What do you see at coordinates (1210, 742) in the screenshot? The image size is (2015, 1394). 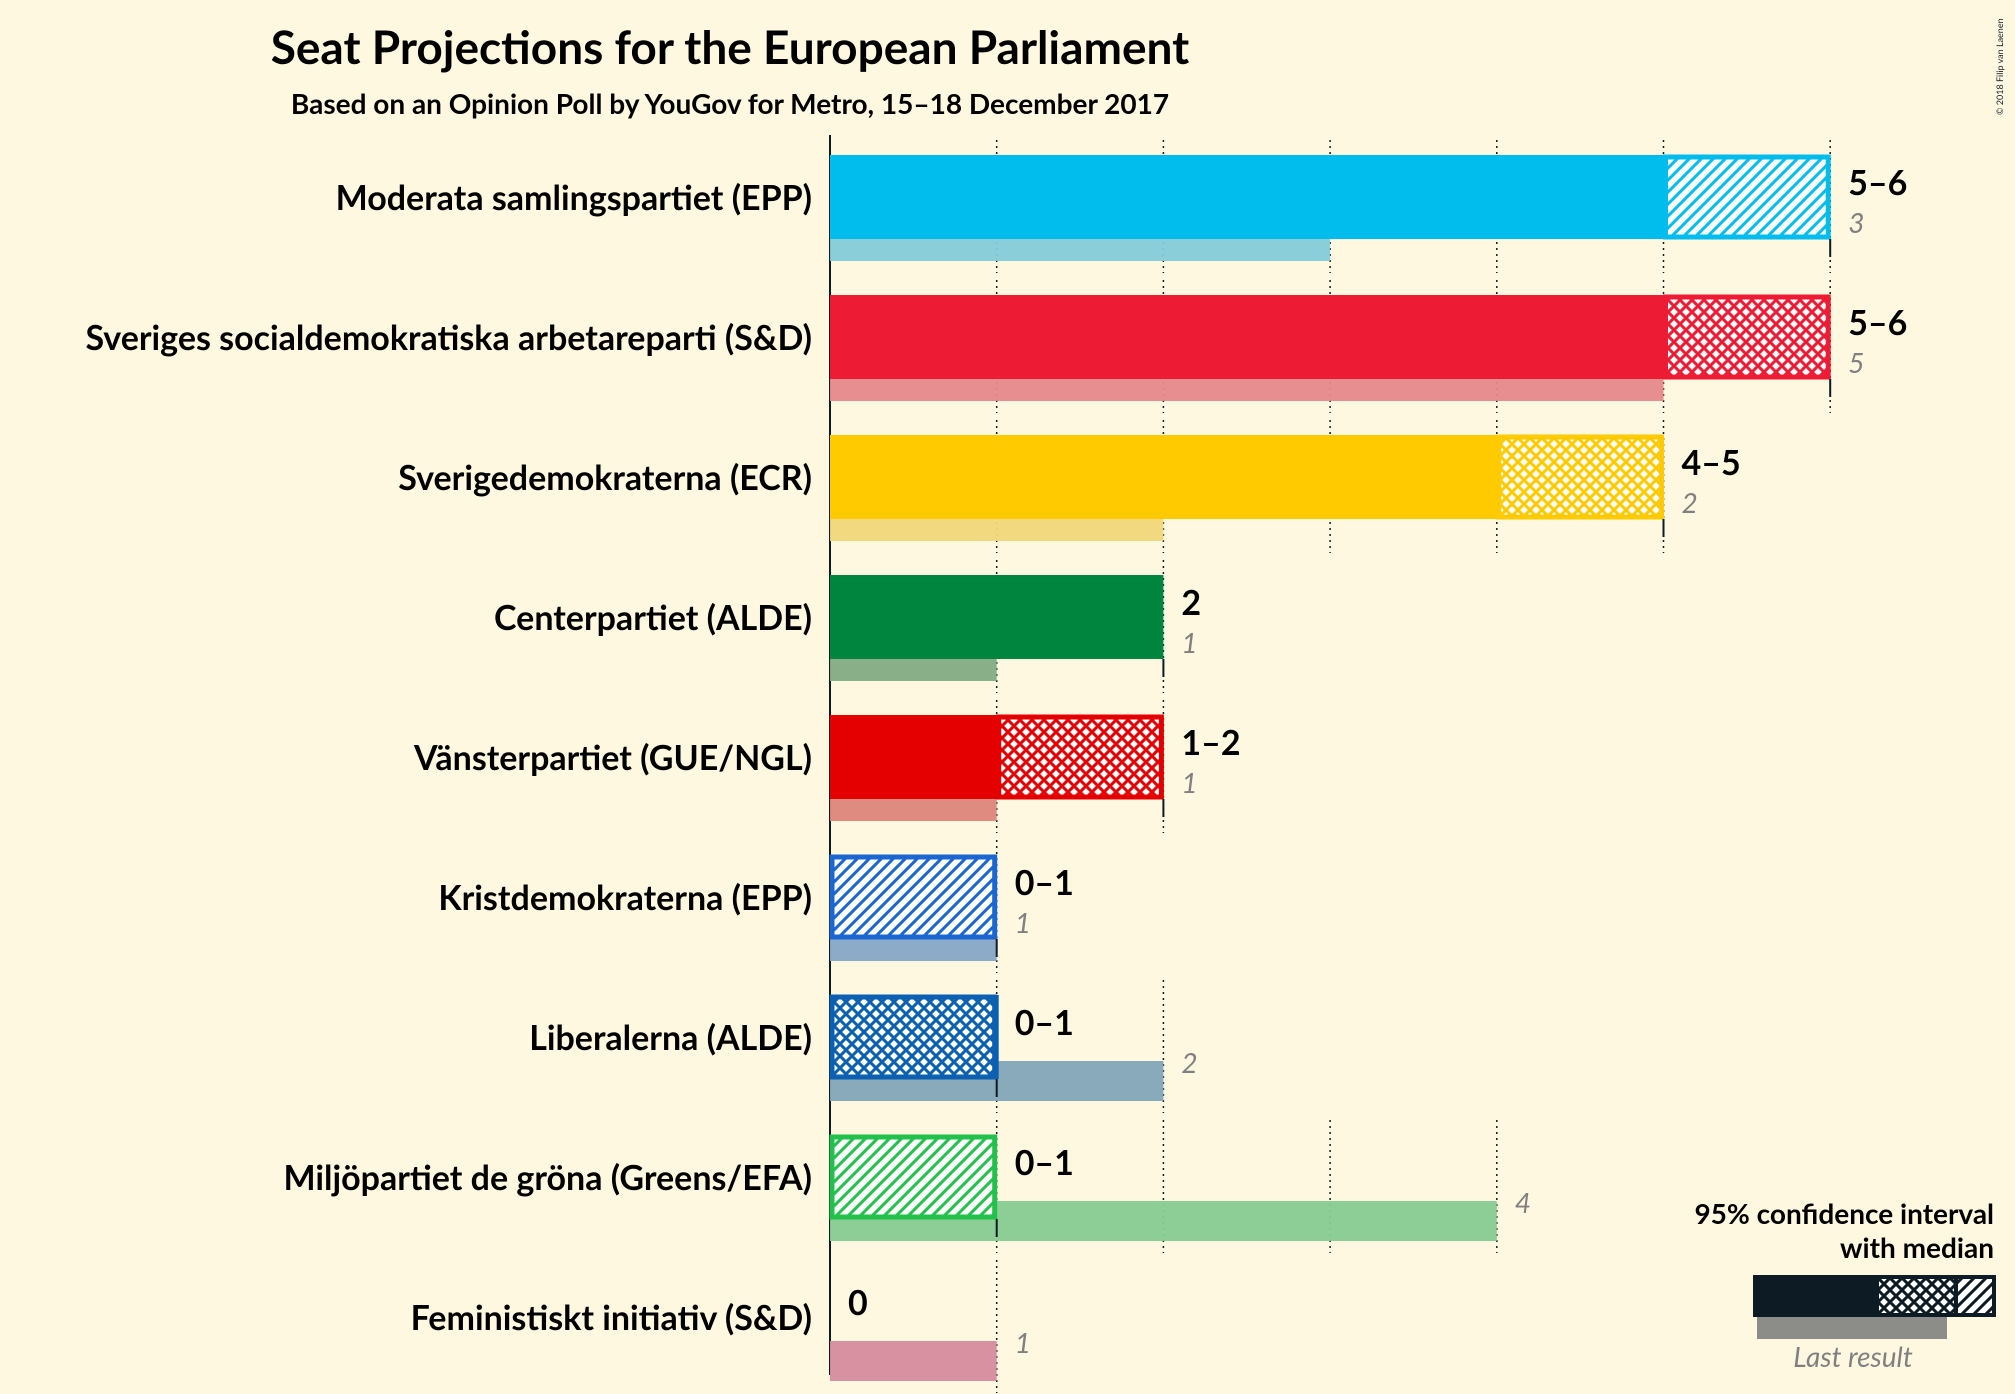 I see `range-label: 1–2` at bounding box center [1210, 742].